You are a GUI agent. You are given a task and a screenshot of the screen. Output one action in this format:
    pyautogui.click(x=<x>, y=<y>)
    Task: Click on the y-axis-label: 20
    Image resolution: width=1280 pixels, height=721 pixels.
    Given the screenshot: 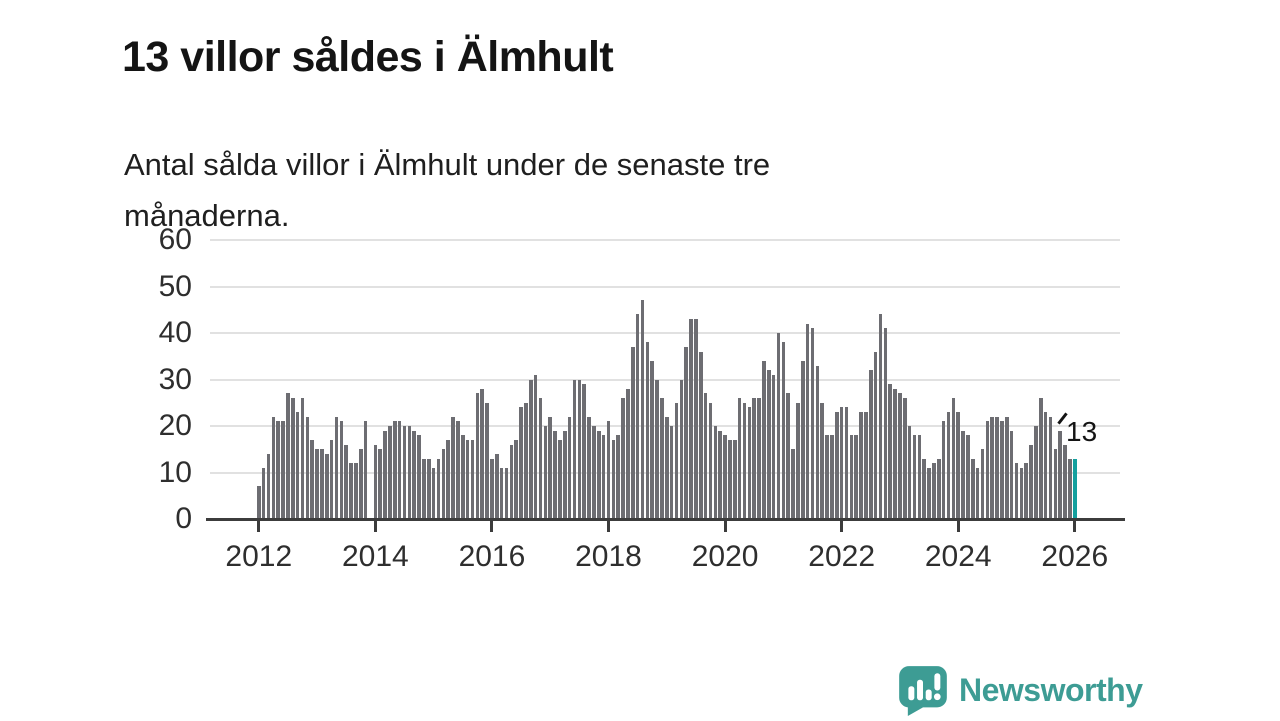 What is the action you would take?
    pyautogui.click(x=175, y=425)
    